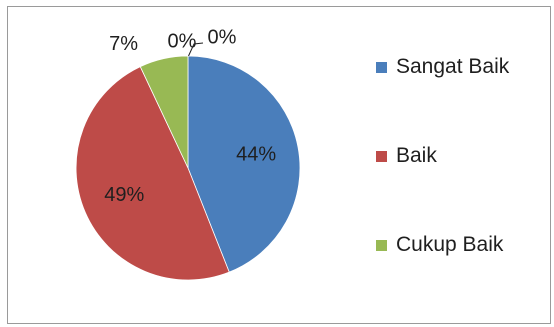 The height and width of the screenshot is (327, 554). What do you see at coordinates (123, 44) in the screenshot?
I see `data-label-cukup-baik: 7%` at bounding box center [123, 44].